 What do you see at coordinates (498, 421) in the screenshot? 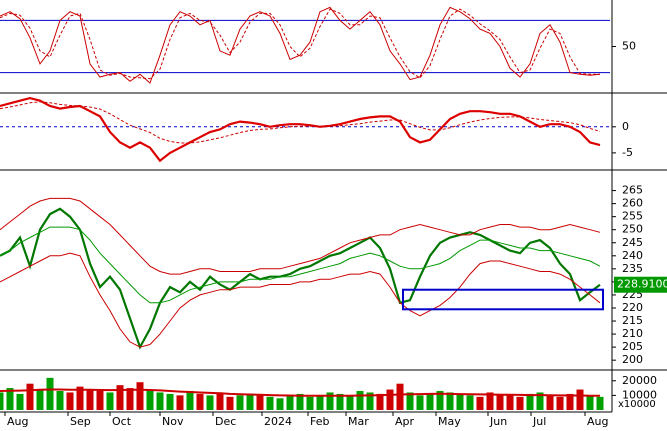
I see `x-tick-label: Jun` at bounding box center [498, 421].